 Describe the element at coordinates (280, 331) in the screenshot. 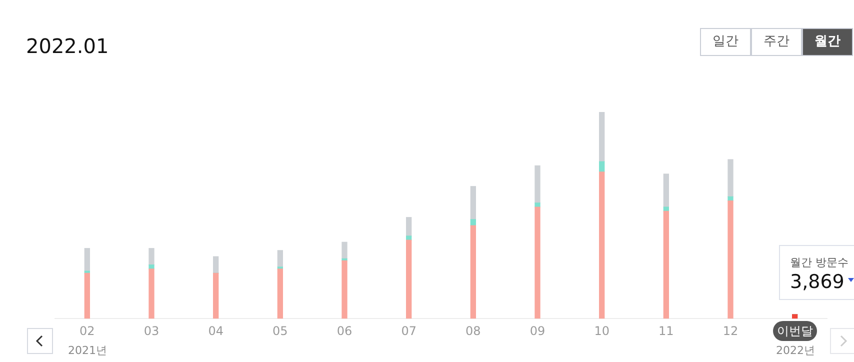

I see `x-tick-label: 05` at that location.